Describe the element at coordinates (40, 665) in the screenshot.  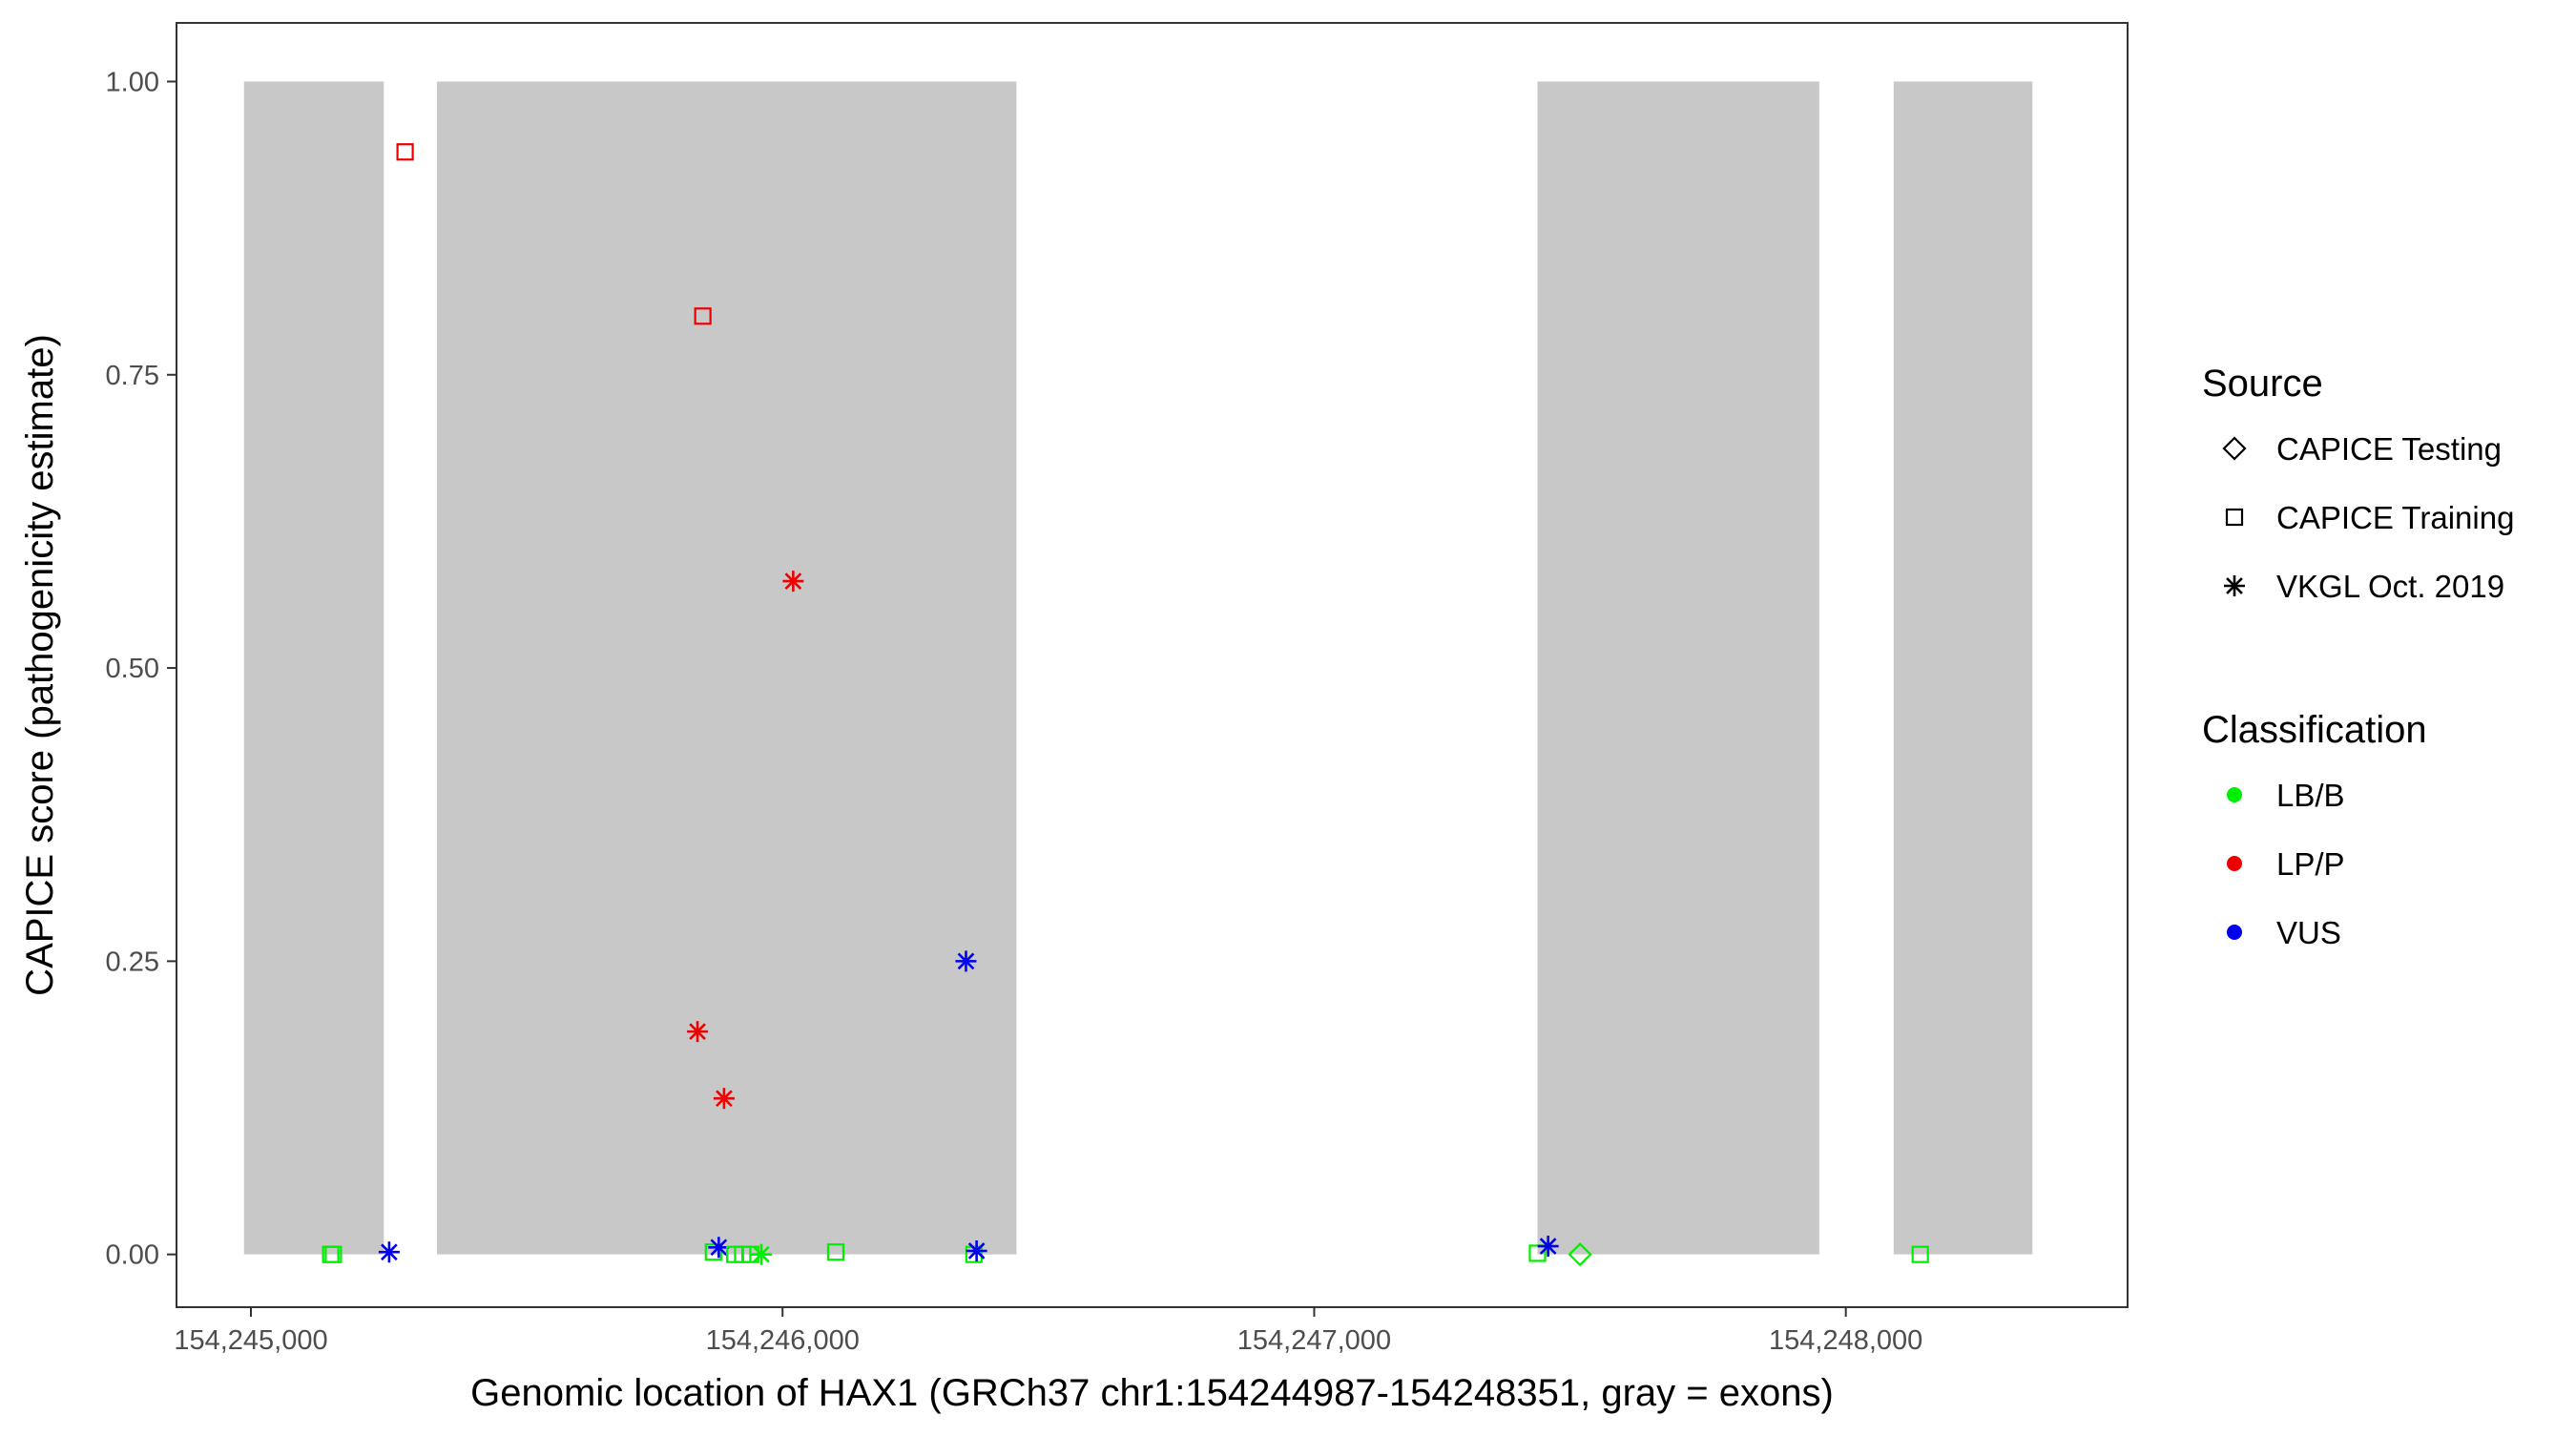
I see `y-axis-title: CAPICE score (pathogenicity estimate)` at that location.